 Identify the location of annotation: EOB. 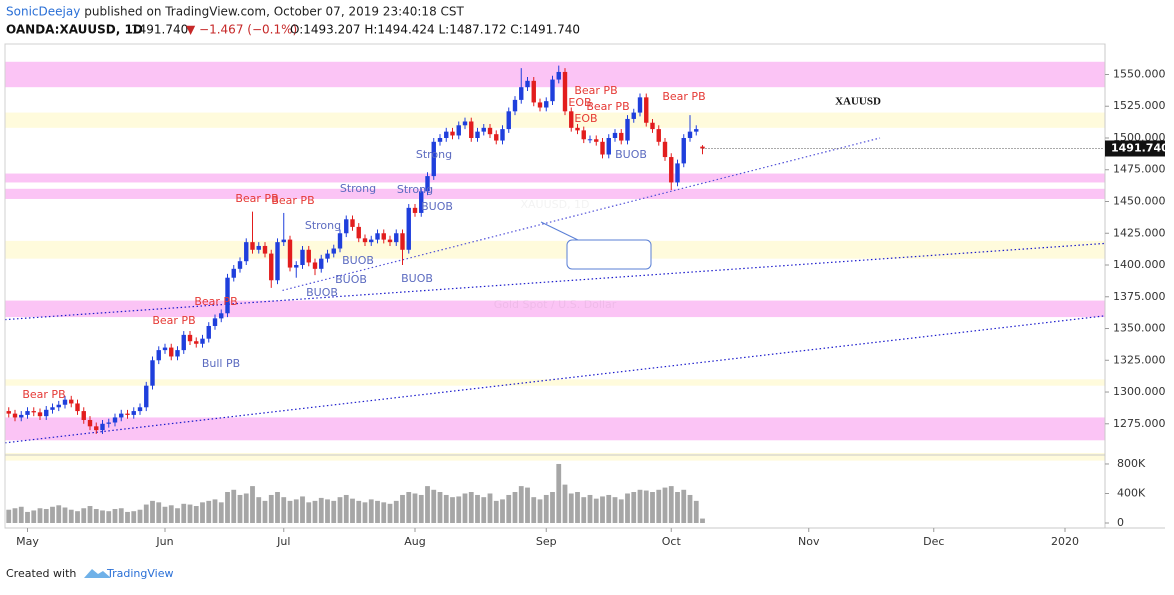
(579, 102).